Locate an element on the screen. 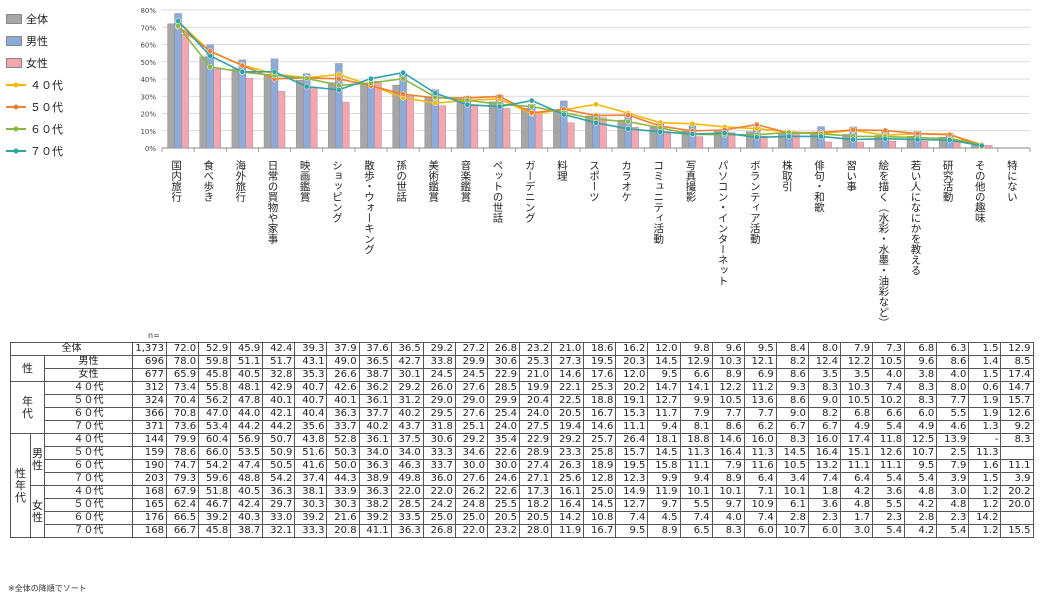 This screenshot has height=594, width=1062. table-cell: 37.7 is located at coordinates (375, 414).